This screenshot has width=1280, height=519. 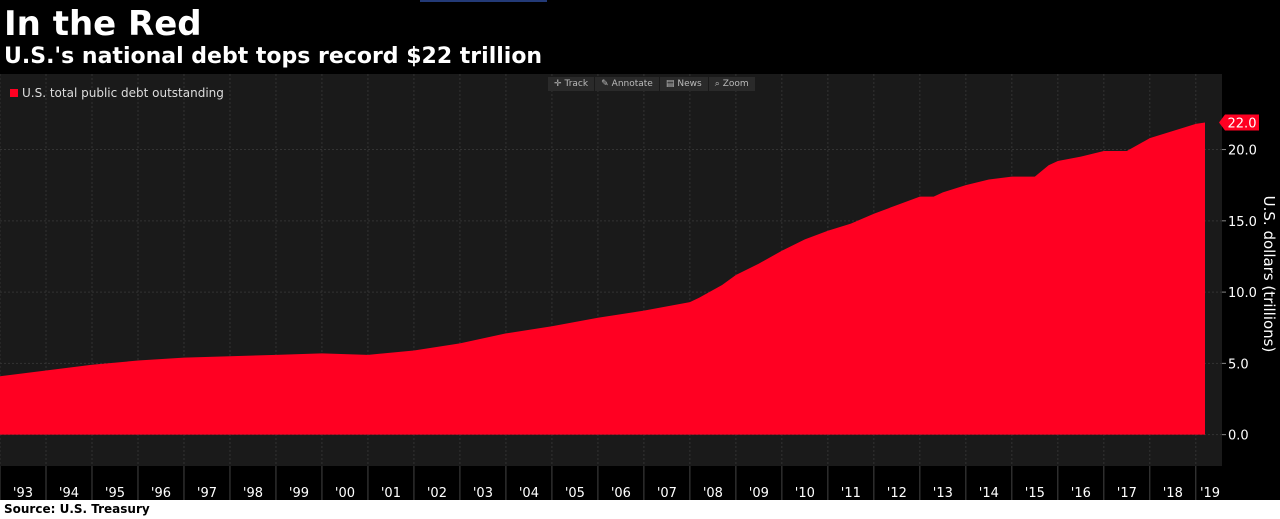 What do you see at coordinates (576, 84) in the screenshot?
I see `track-label: Track` at bounding box center [576, 84].